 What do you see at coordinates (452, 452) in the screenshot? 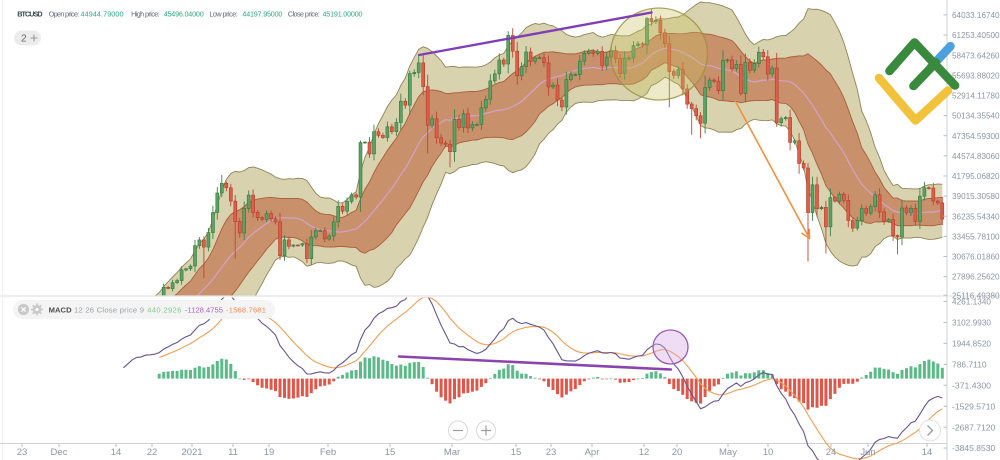
I see `svg-text: Mar` at bounding box center [452, 452].